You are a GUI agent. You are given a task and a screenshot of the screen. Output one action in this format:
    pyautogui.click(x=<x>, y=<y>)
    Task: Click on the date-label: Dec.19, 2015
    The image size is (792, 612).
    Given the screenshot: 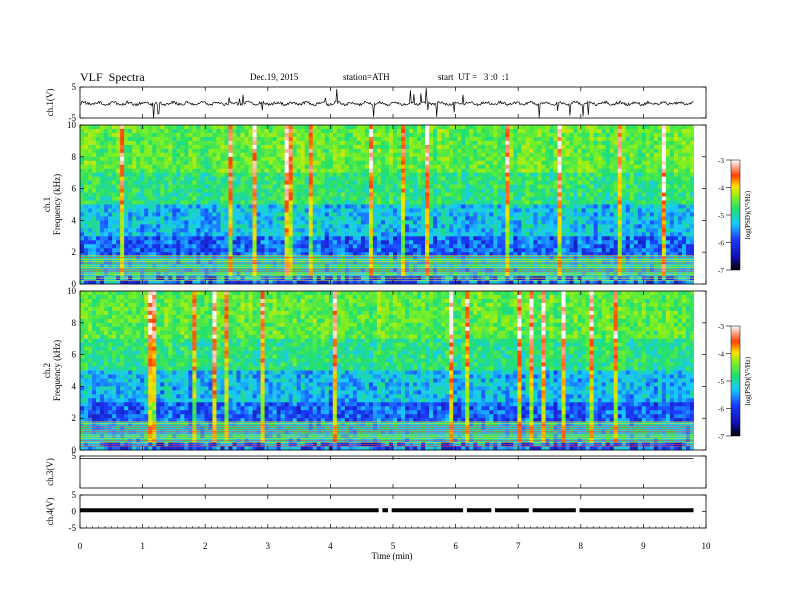 What is the action you would take?
    pyautogui.click(x=274, y=77)
    